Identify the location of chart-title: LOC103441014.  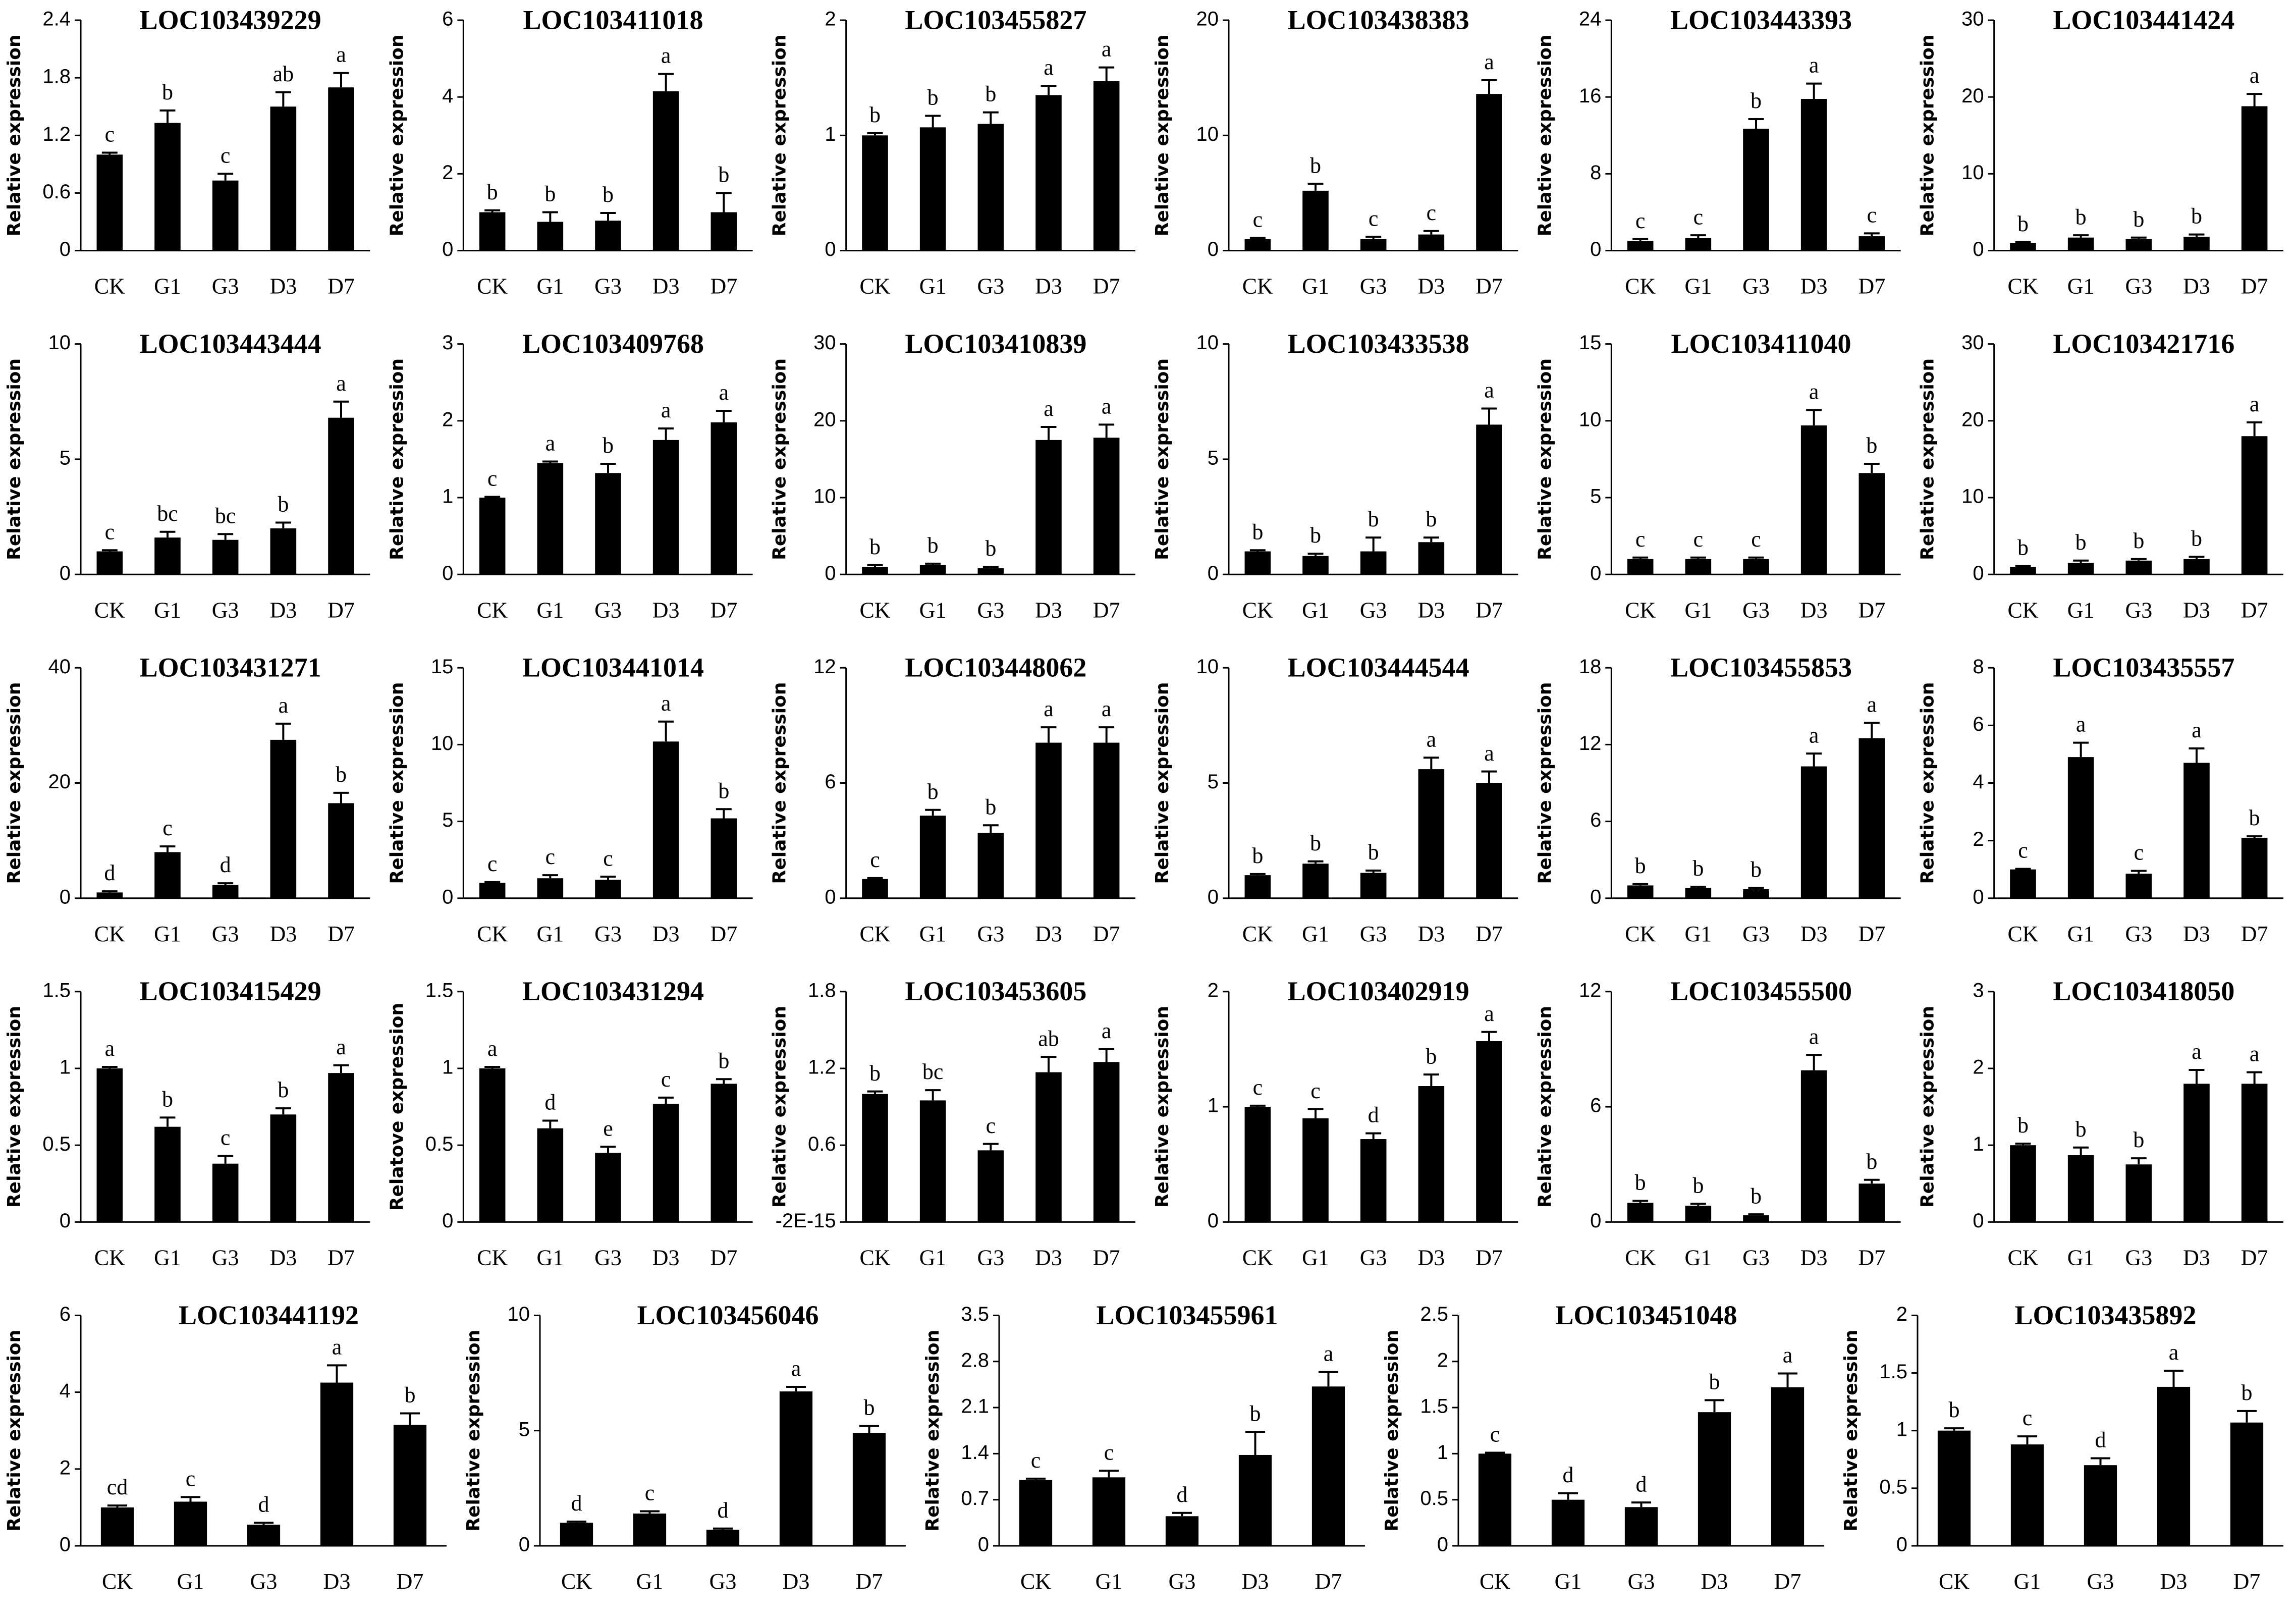
(613, 668).